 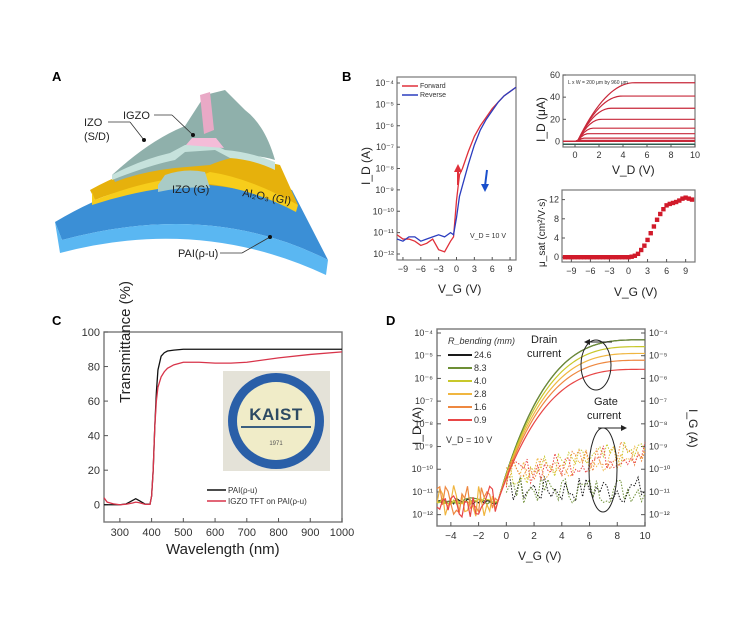 What do you see at coordinates (695, 155) in the screenshot?
I see `x-tick-label: 10` at bounding box center [695, 155].